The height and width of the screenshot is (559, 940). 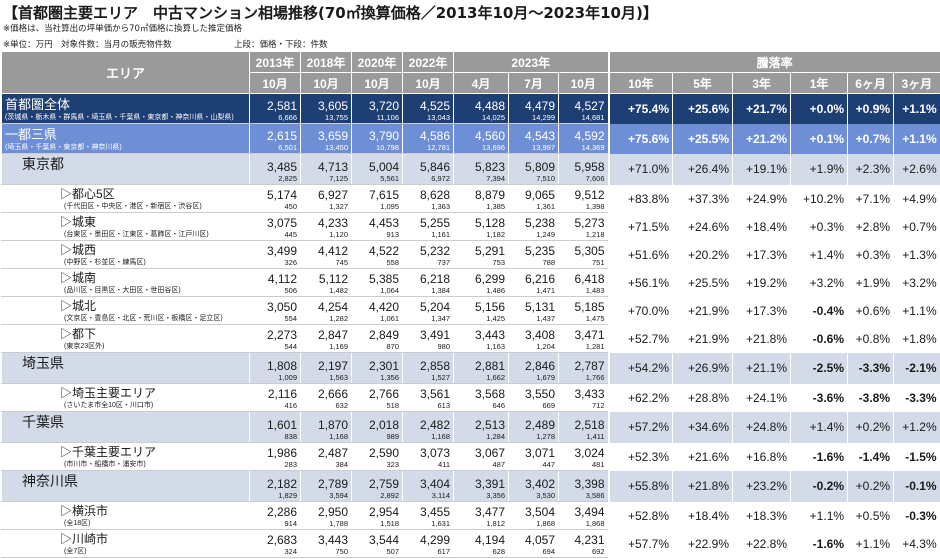 I want to click on price-cell: 5,004, so click(x=377, y=163).